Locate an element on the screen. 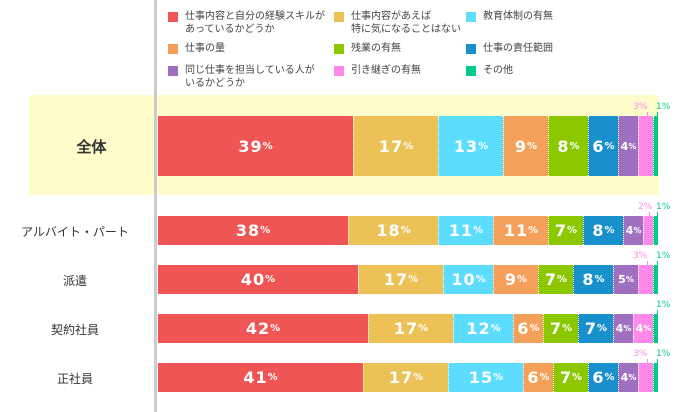 This screenshot has width=696, height=412. bar-full-time: 41% 17% 15% 6% 7% 6% 4% 3% 1% is located at coordinates (414, 370).